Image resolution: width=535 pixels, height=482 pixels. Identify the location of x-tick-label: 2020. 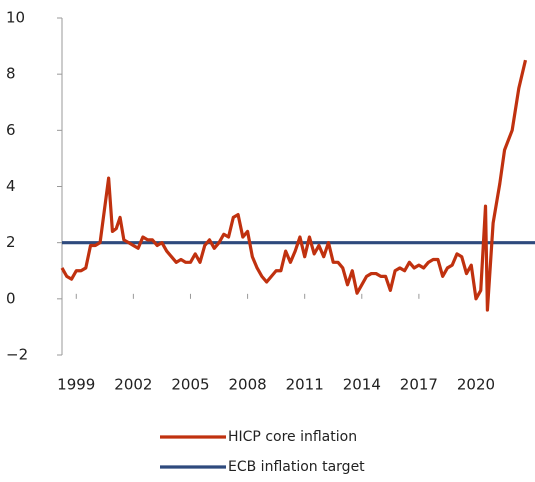
(476, 385).